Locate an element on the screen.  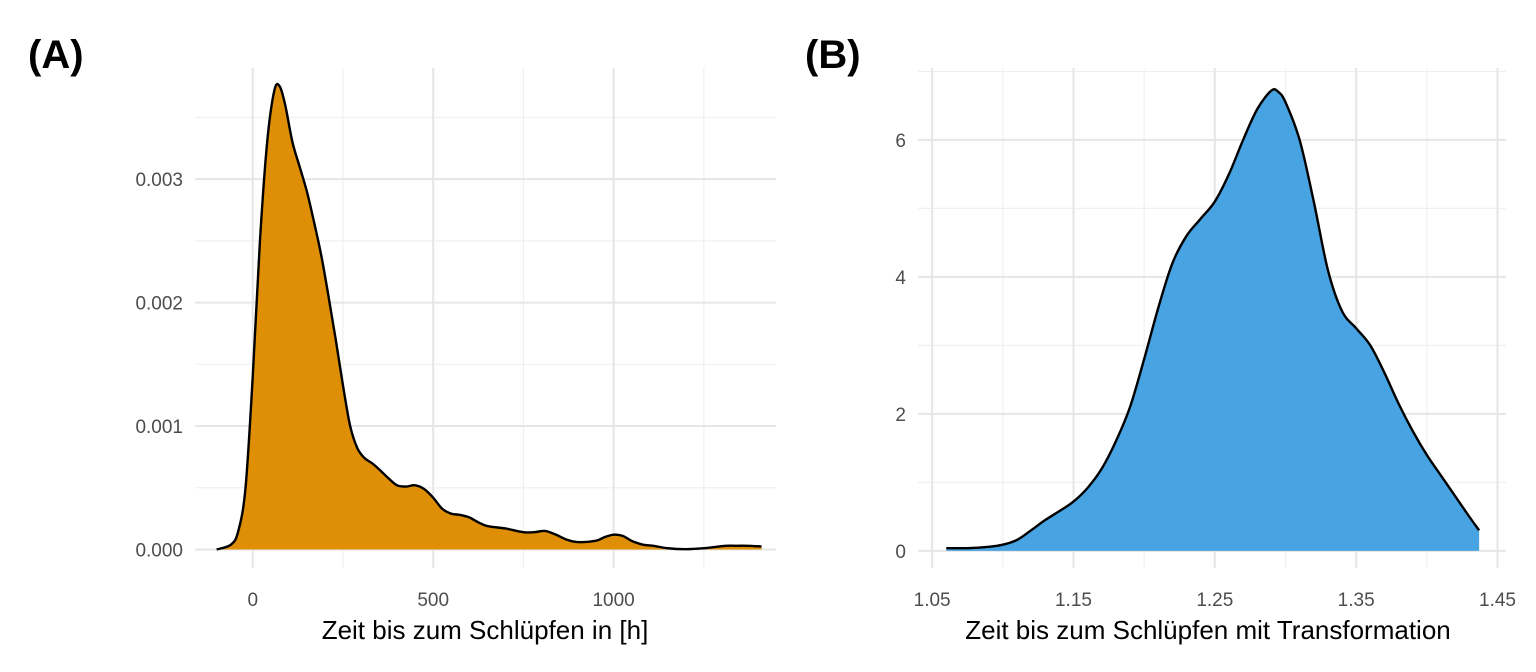
panel-a-y-tick-label-3: 0.003 is located at coordinates (159, 180).